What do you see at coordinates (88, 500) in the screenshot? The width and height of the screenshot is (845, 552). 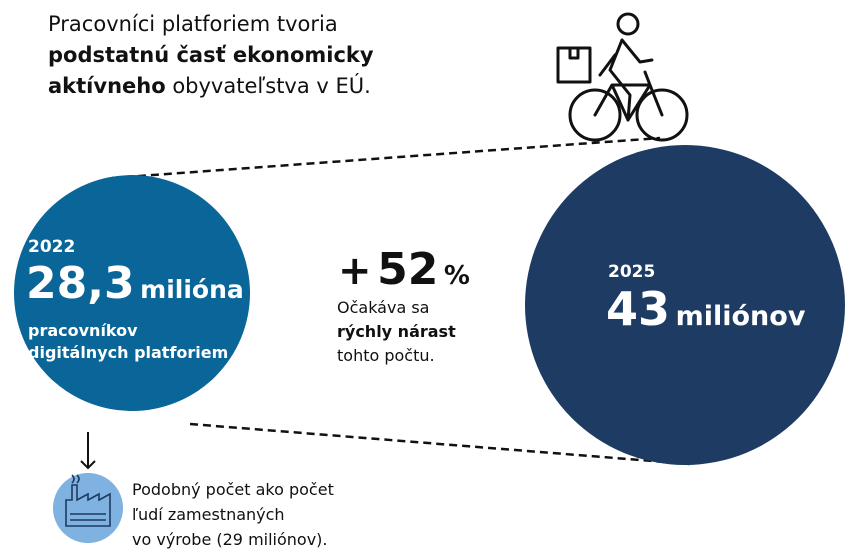 I see `factory-icon` at bounding box center [88, 500].